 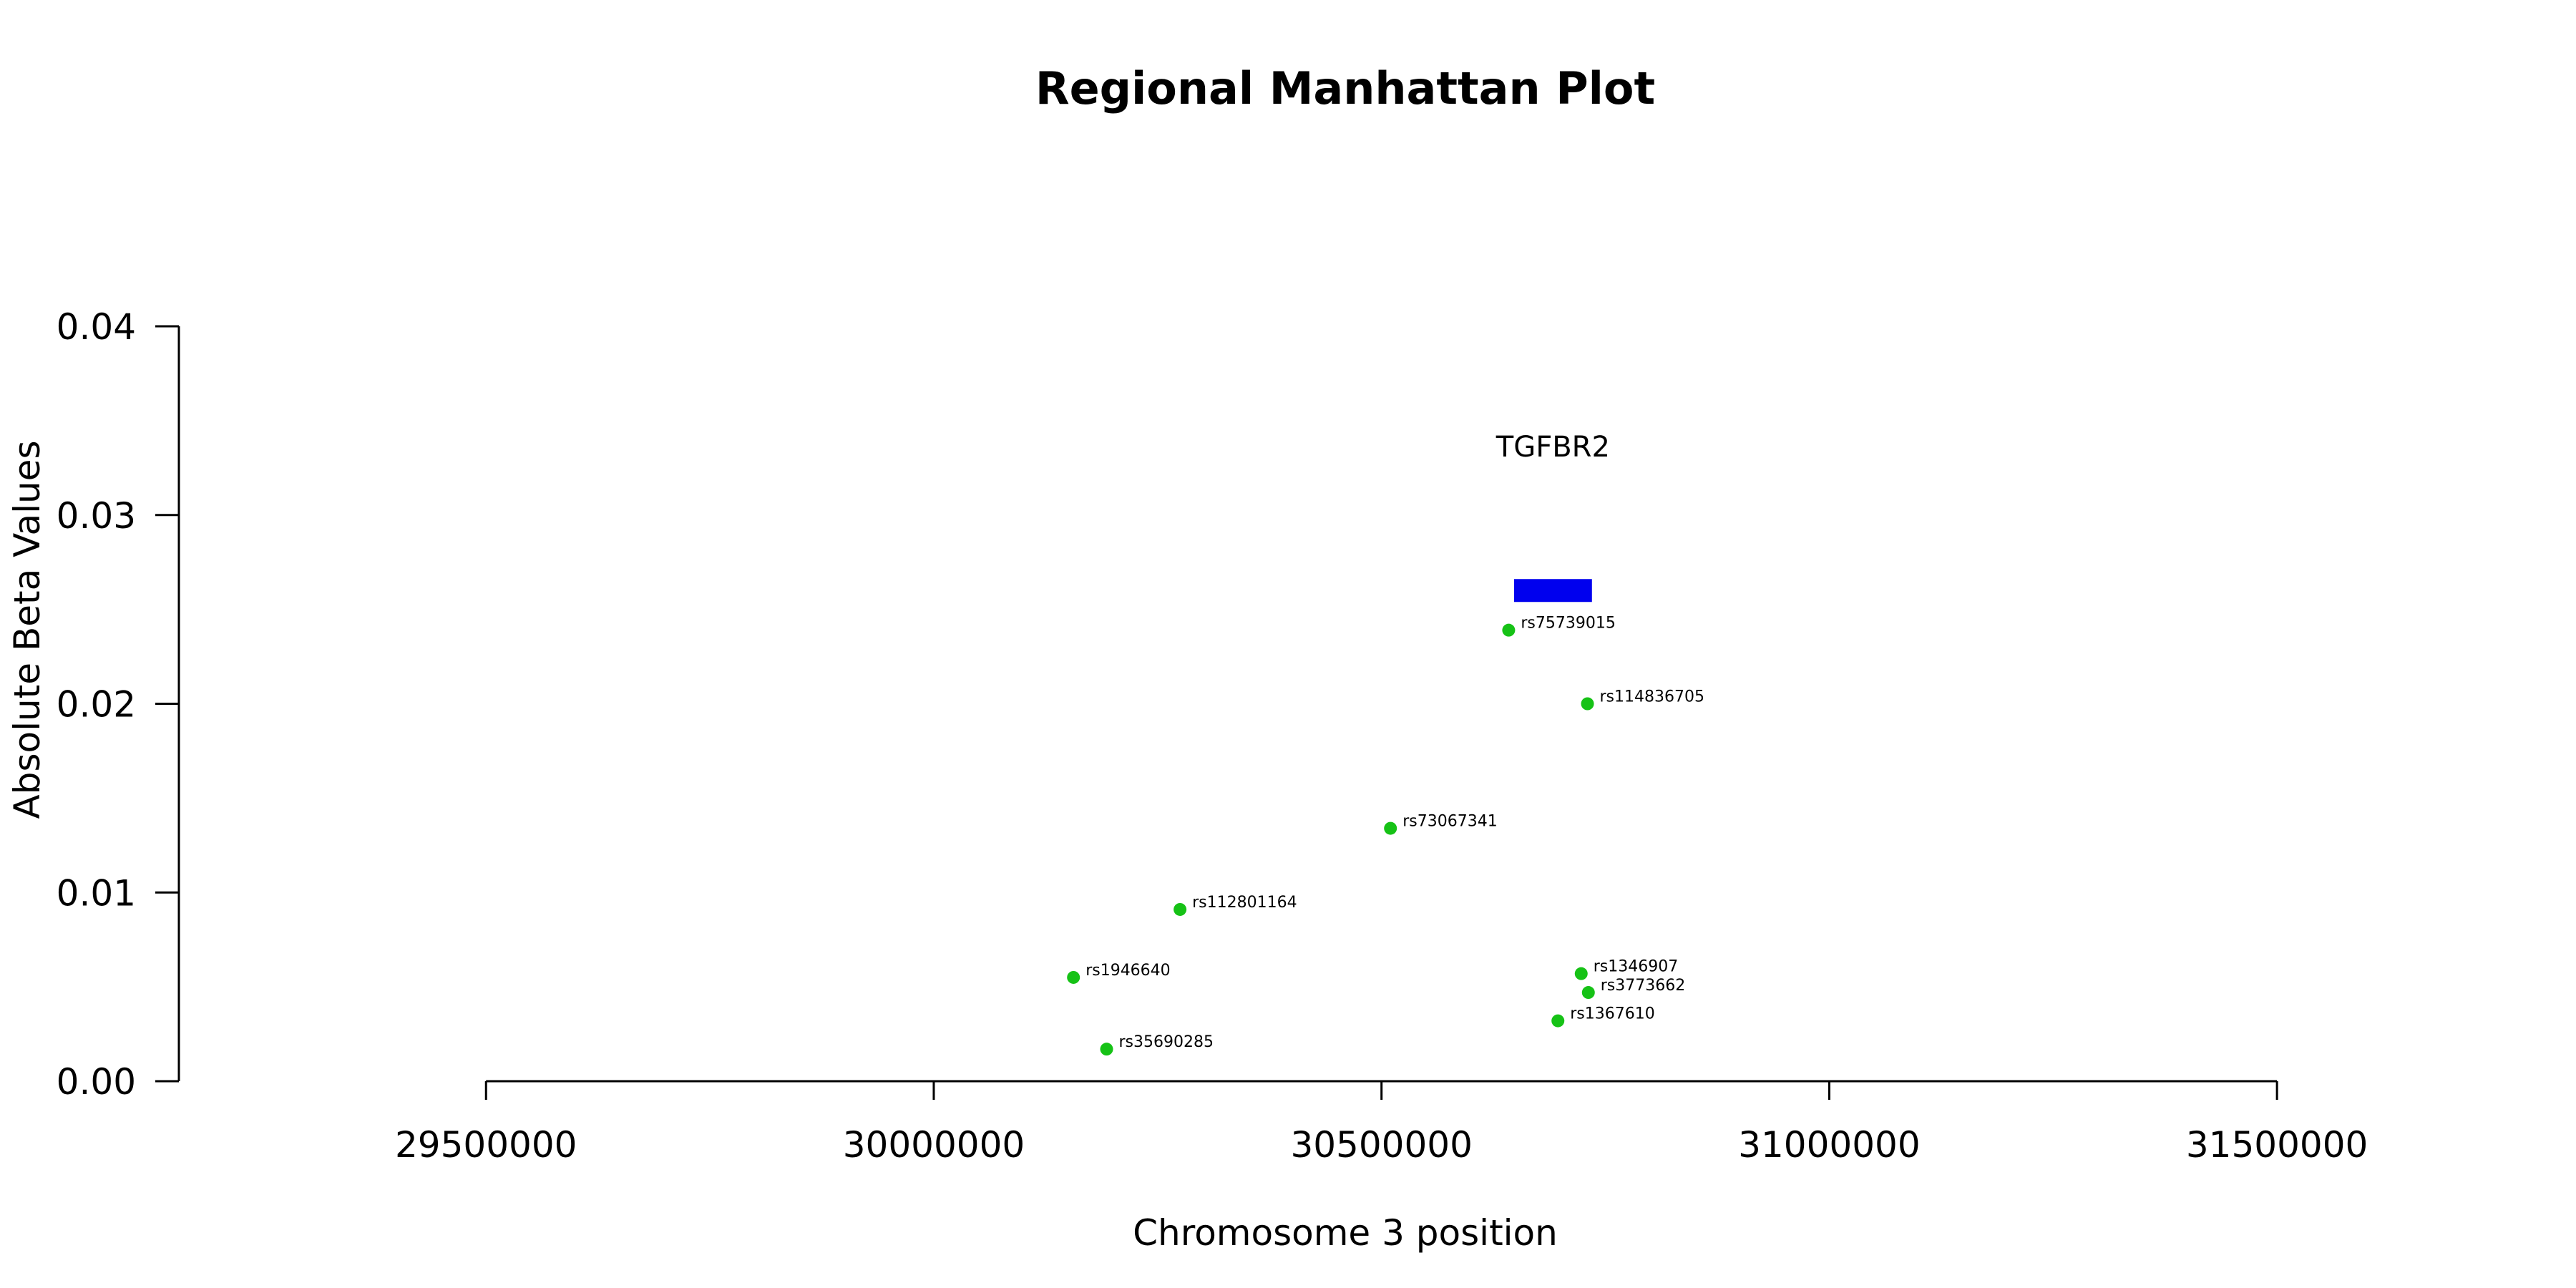 What do you see at coordinates (1381, 1123) in the screenshot?
I see `x-axis: 29500000 30000000 30500000 31000000 31500000` at bounding box center [1381, 1123].